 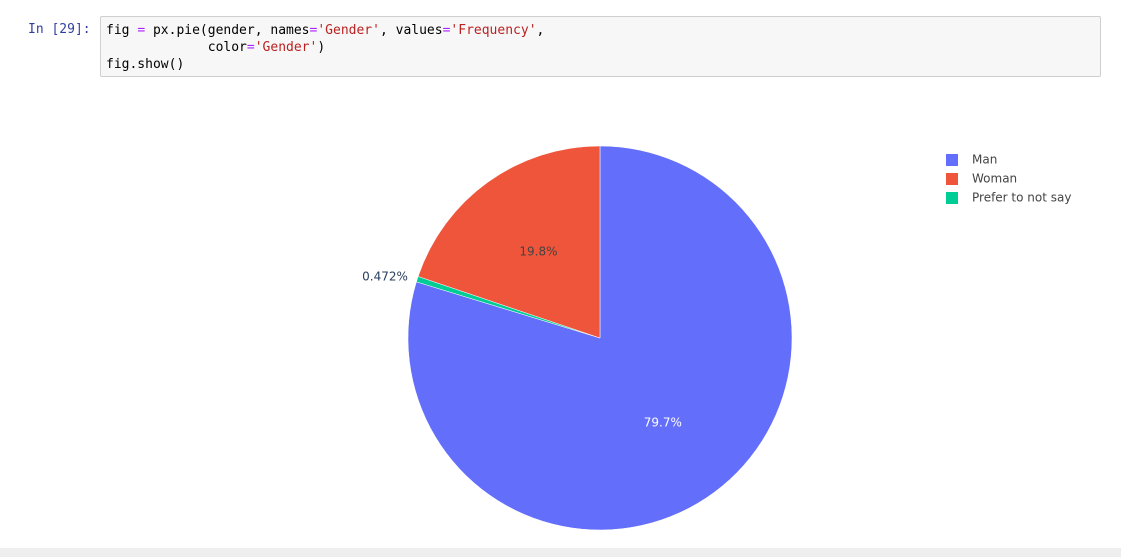 I want to click on code-token: ), so click(x=321, y=47).